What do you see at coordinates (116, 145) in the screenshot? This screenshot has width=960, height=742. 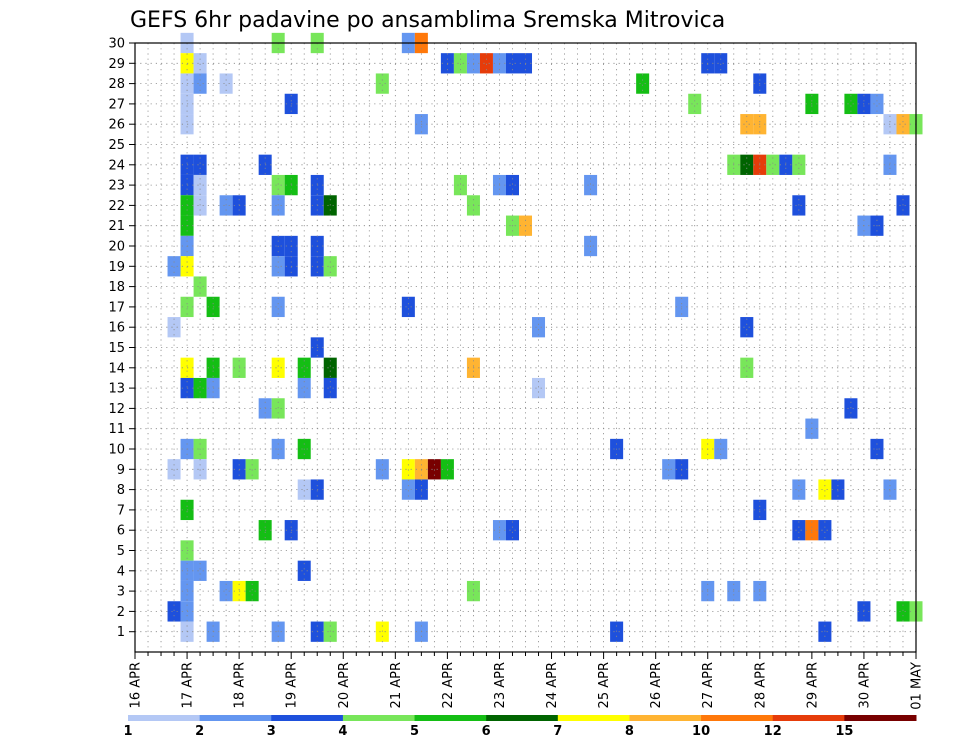 I see `y-tick-label: 25` at bounding box center [116, 145].